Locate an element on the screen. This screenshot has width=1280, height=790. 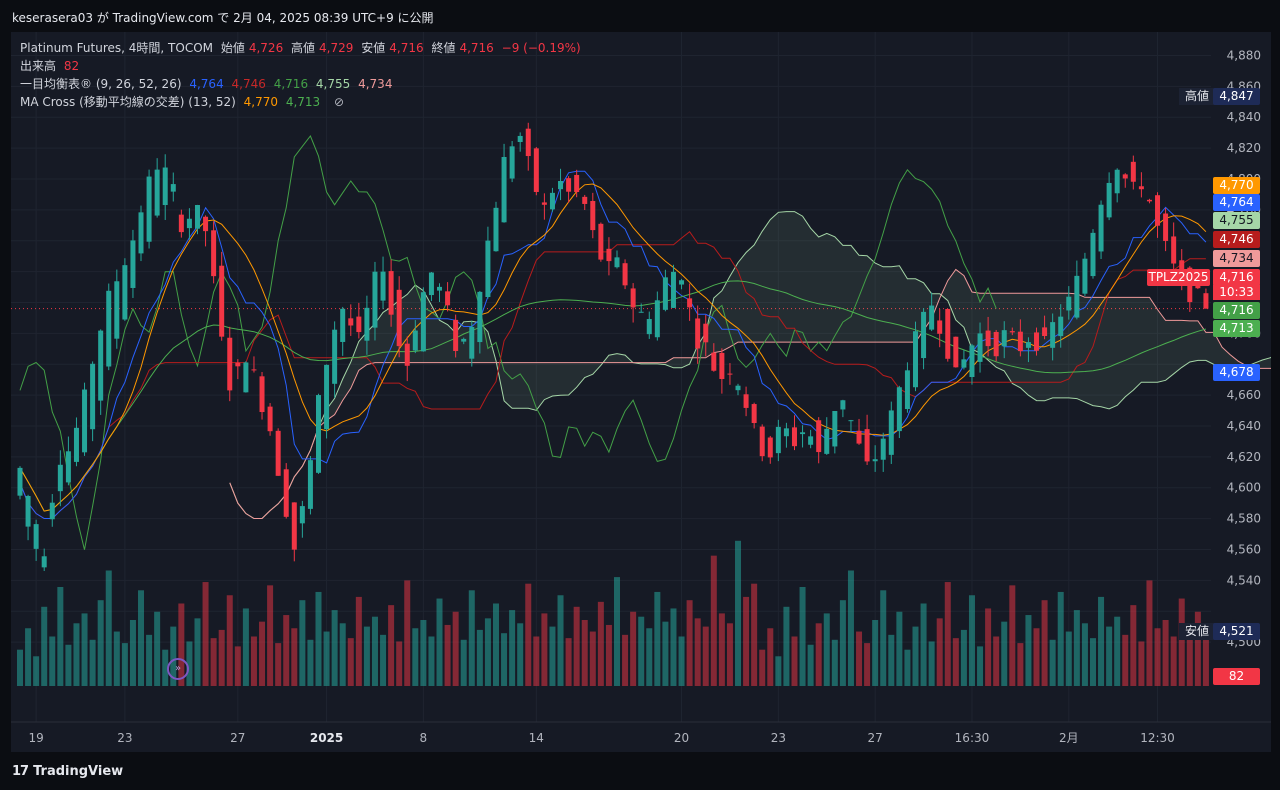
price-tick-label: 4,820 is located at coordinates (1244, 148).